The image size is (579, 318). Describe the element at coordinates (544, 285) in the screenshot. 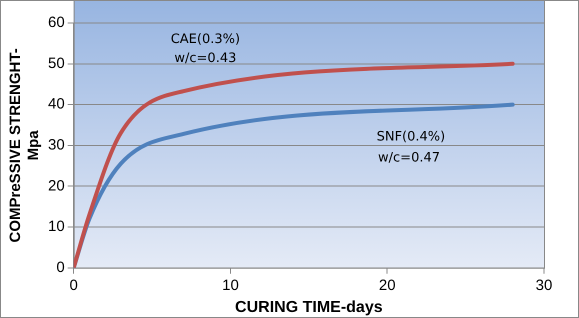

I see `x-tick-label: 30` at that location.